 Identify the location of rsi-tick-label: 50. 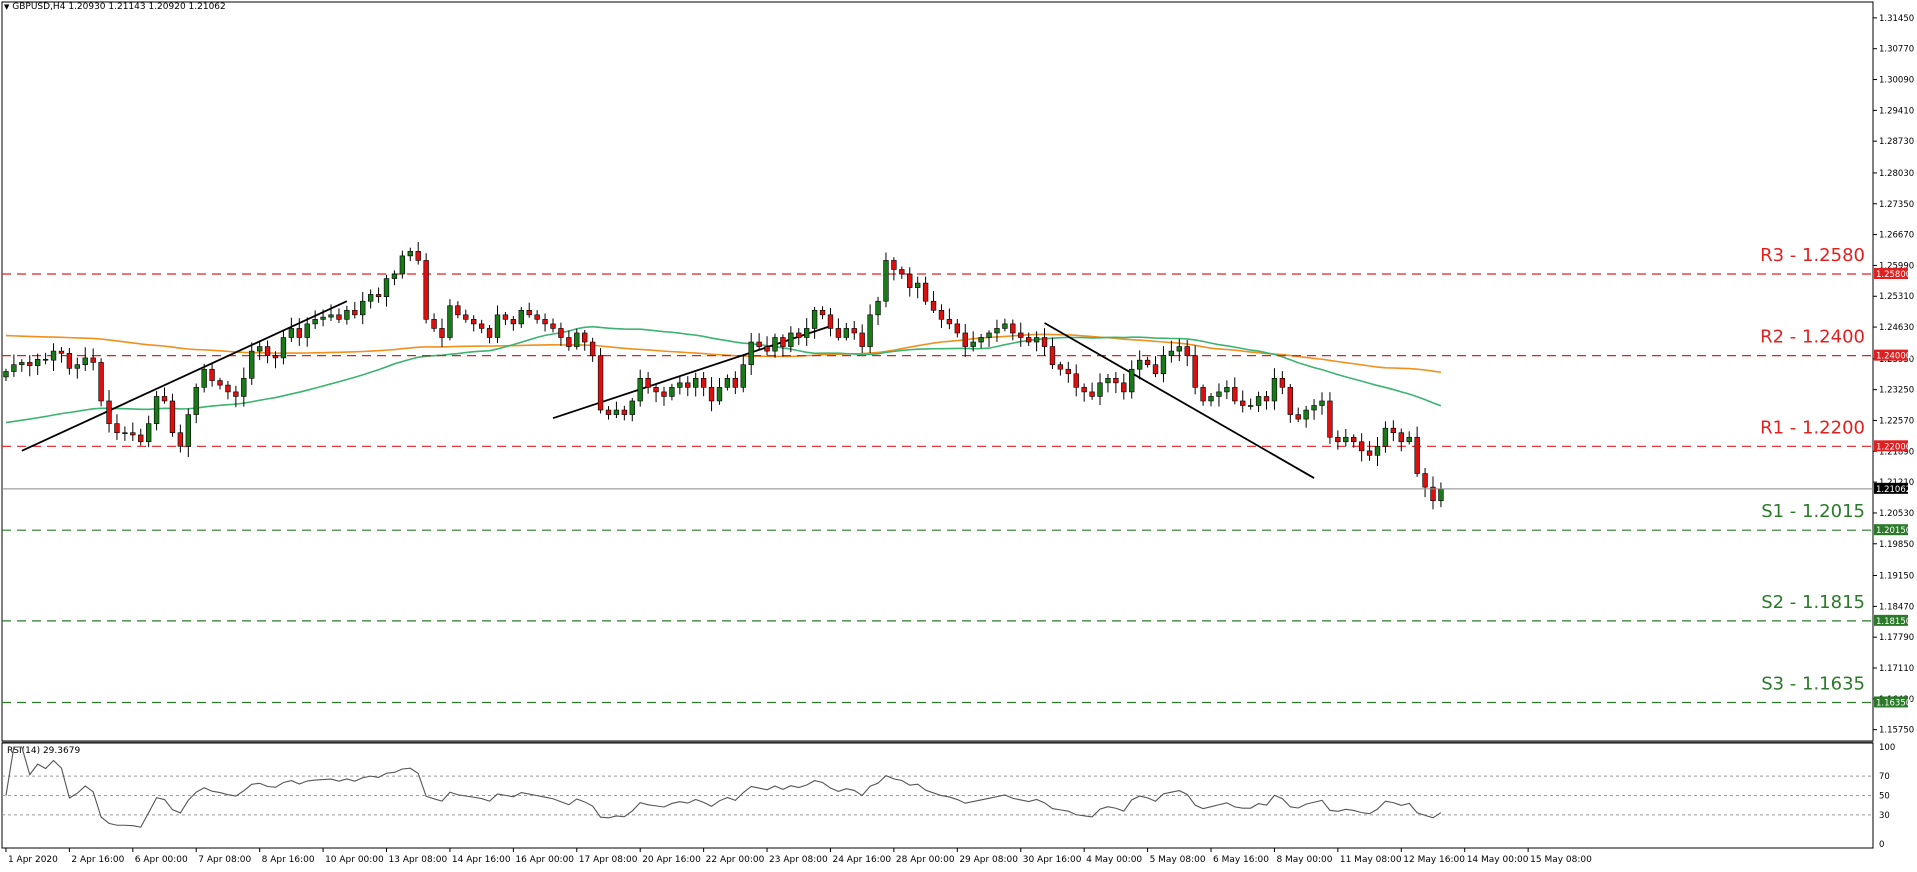
(1884, 797).